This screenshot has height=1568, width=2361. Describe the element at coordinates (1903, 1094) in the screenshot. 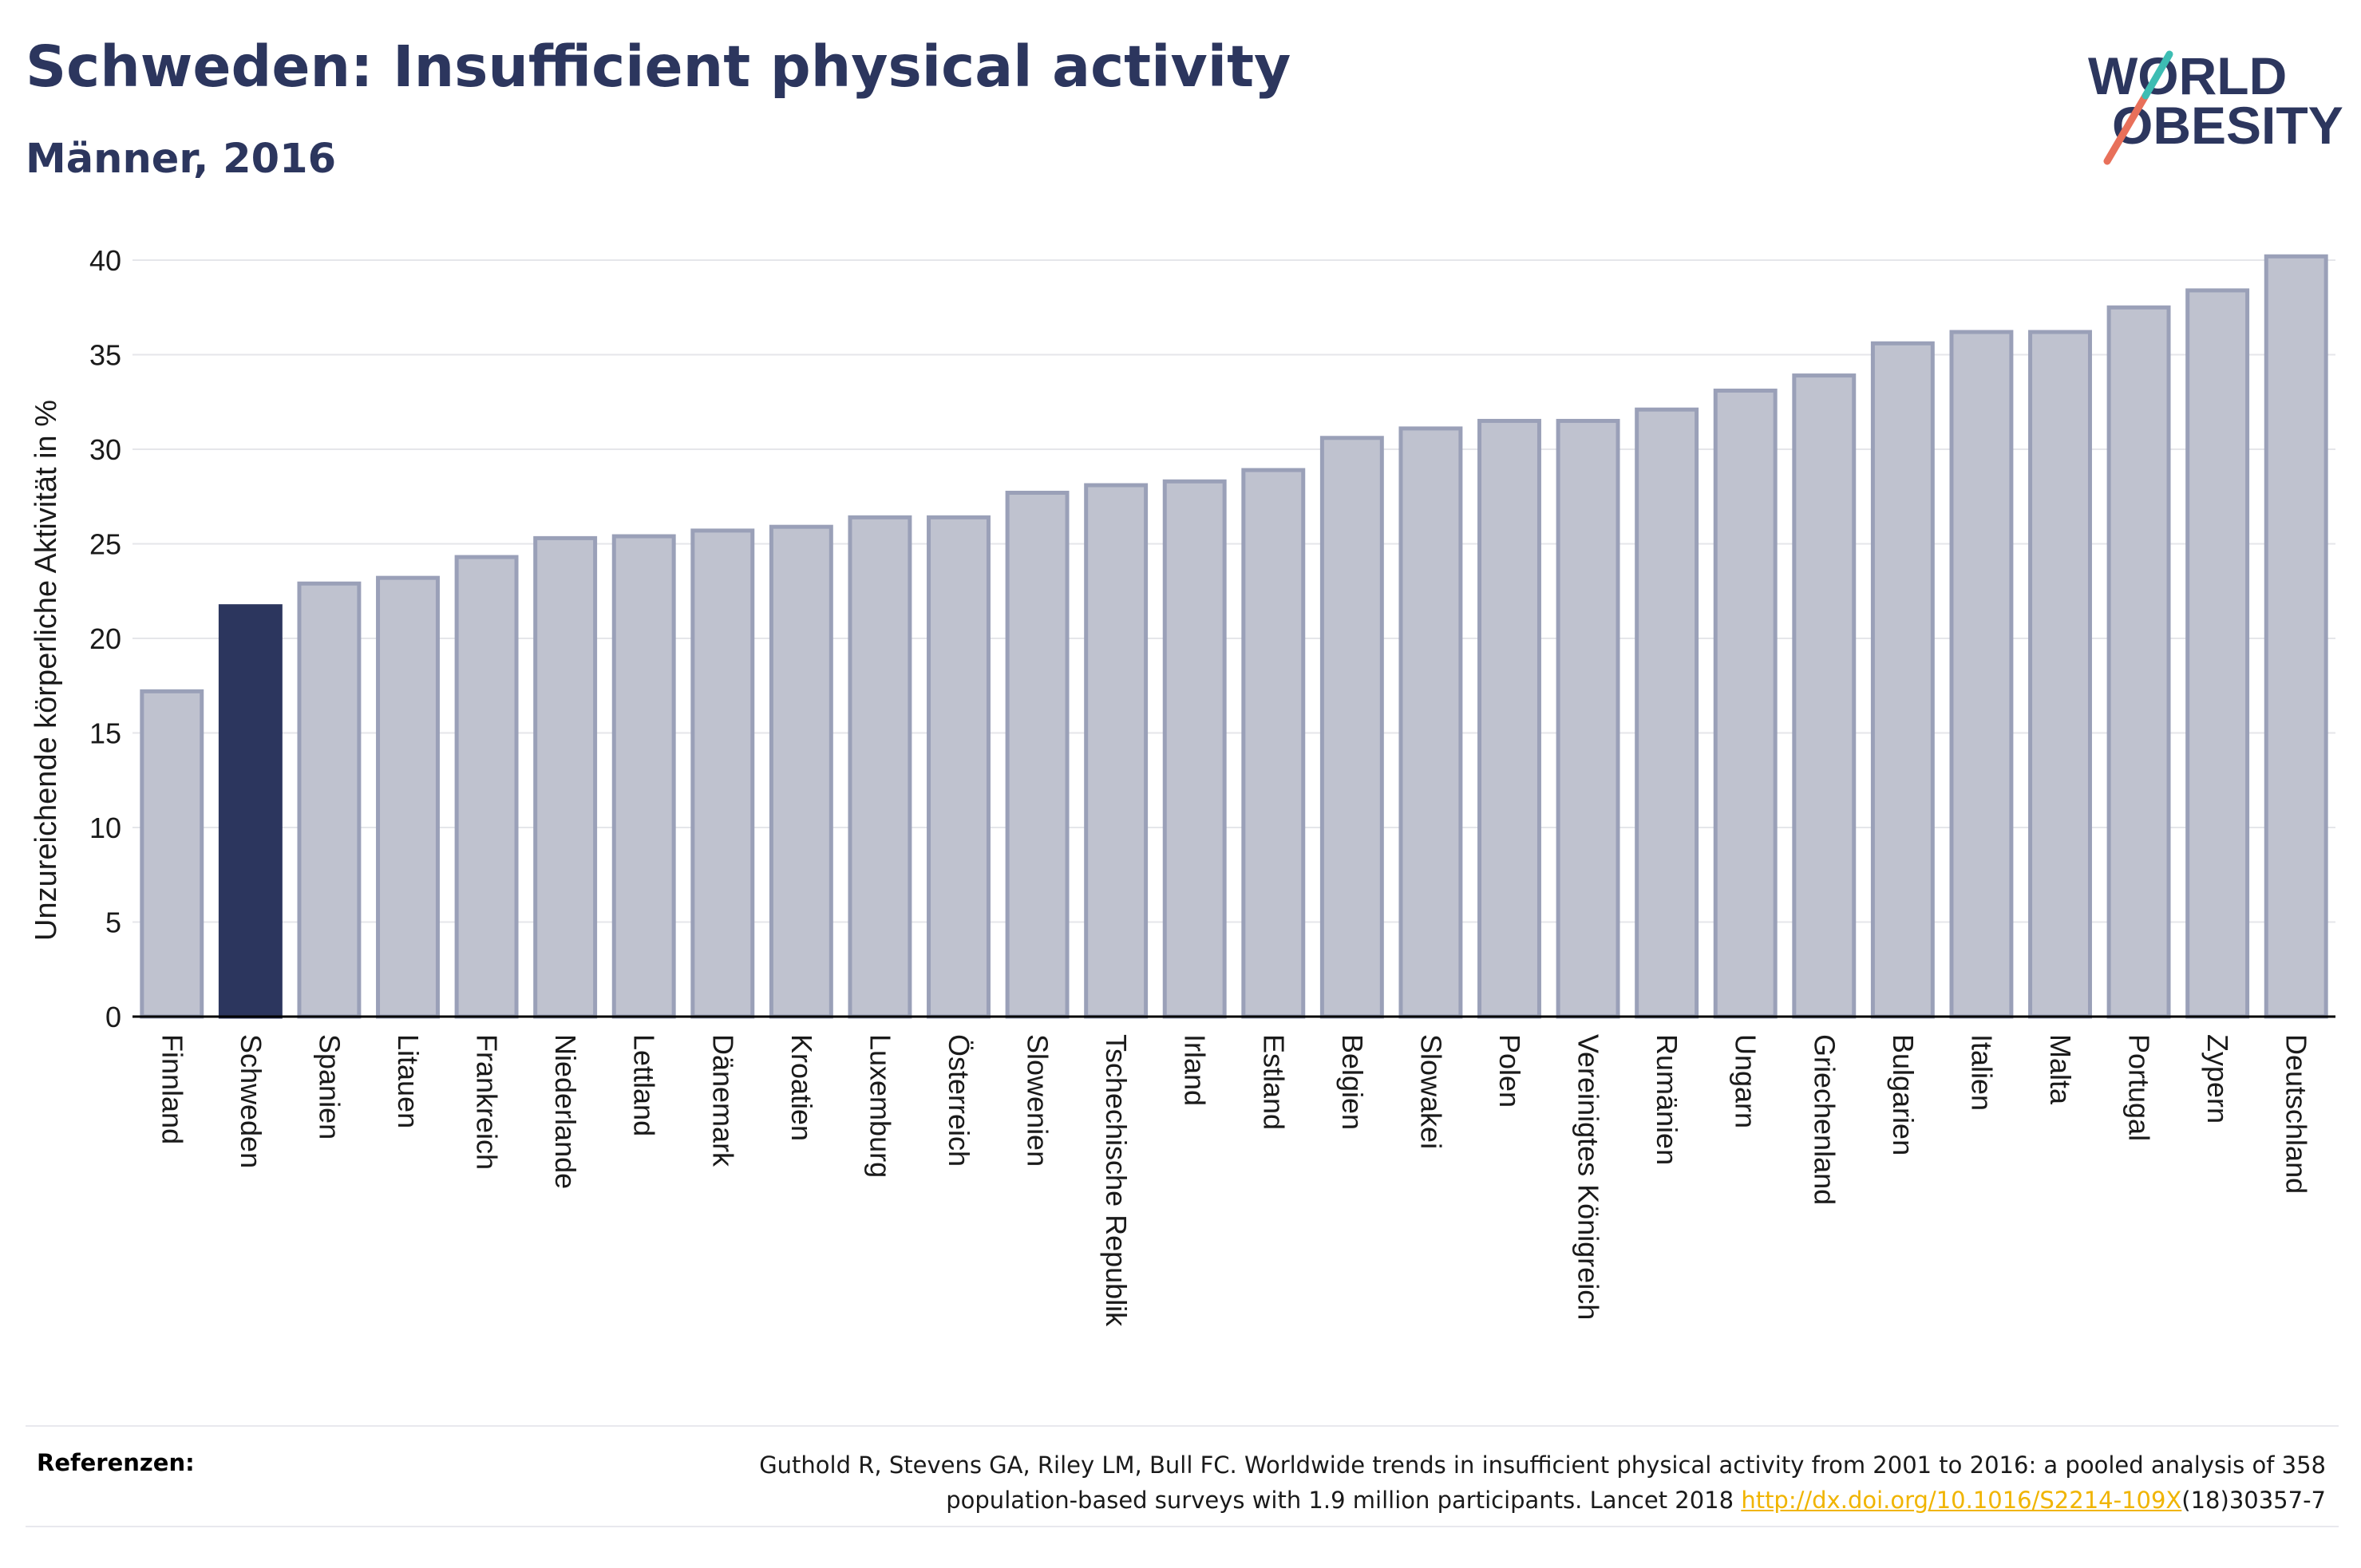

I see `x-tick-label: Bulgarien` at that location.